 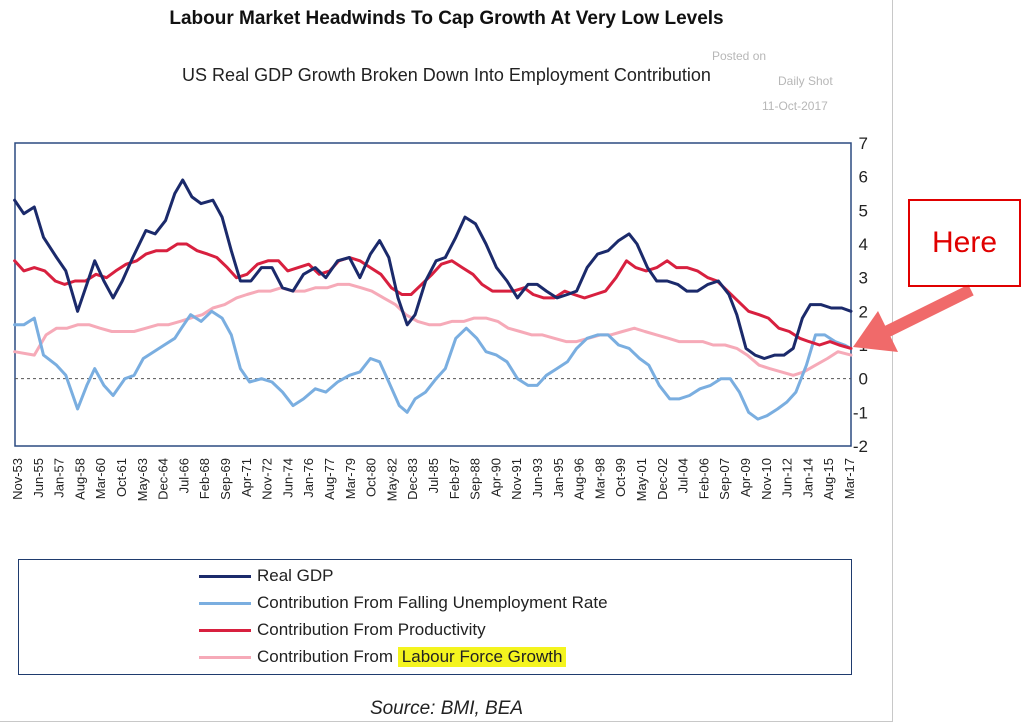 I want to click on x-tick-label: Aug-58, so click(x=79, y=479).